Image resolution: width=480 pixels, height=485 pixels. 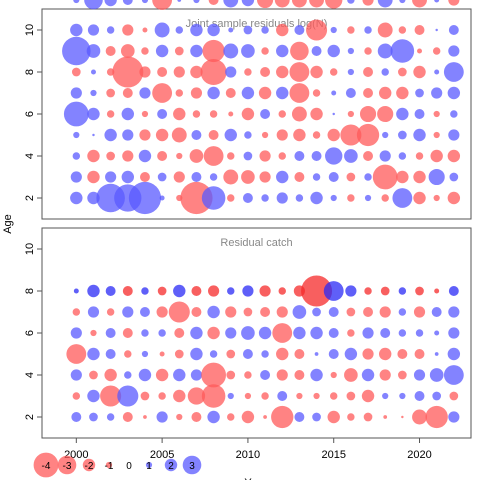 What do you see at coordinates (129, 466) in the screenshot?
I see `legend-label: 0` at bounding box center [129, 466].